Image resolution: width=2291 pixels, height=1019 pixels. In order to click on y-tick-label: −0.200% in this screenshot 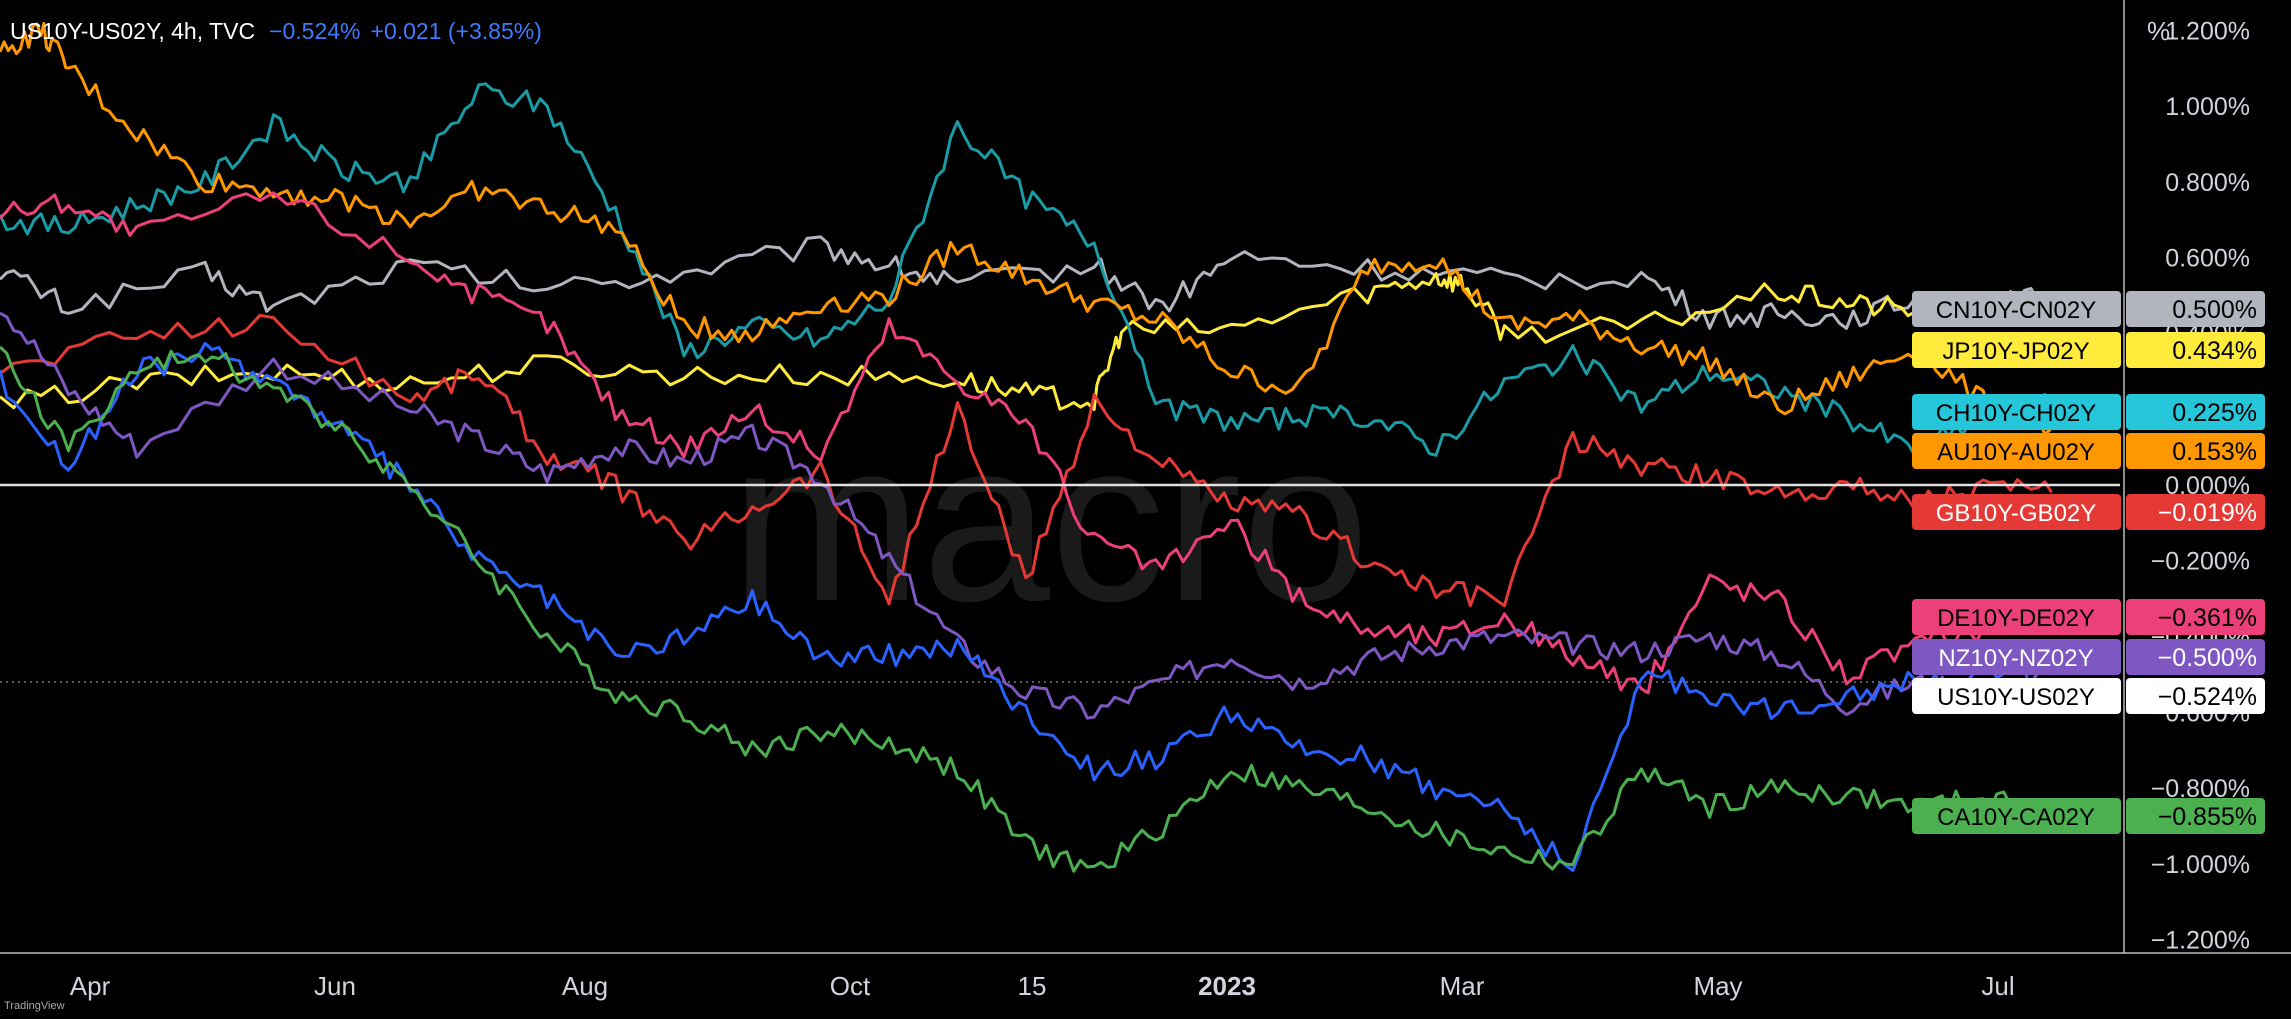, I will do `click(2200, 562)`.